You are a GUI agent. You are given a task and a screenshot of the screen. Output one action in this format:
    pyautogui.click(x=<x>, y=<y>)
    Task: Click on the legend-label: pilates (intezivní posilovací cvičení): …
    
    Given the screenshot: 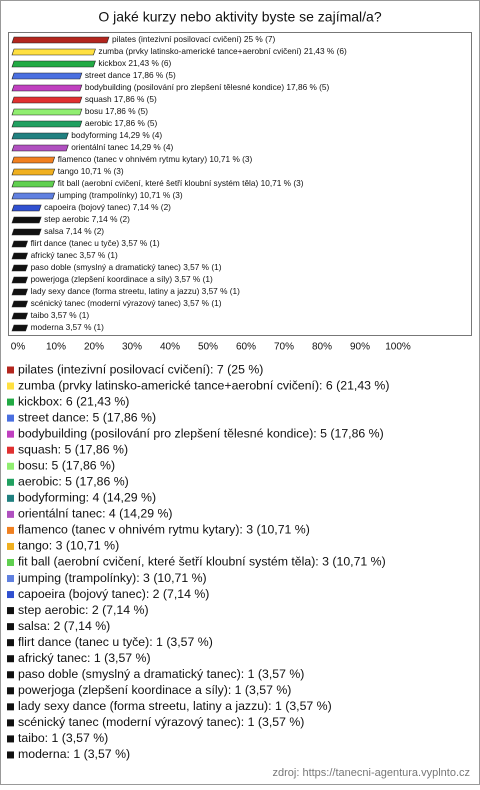 What is the action you would take?
    pyautogui.click(x=140, y=369)
    